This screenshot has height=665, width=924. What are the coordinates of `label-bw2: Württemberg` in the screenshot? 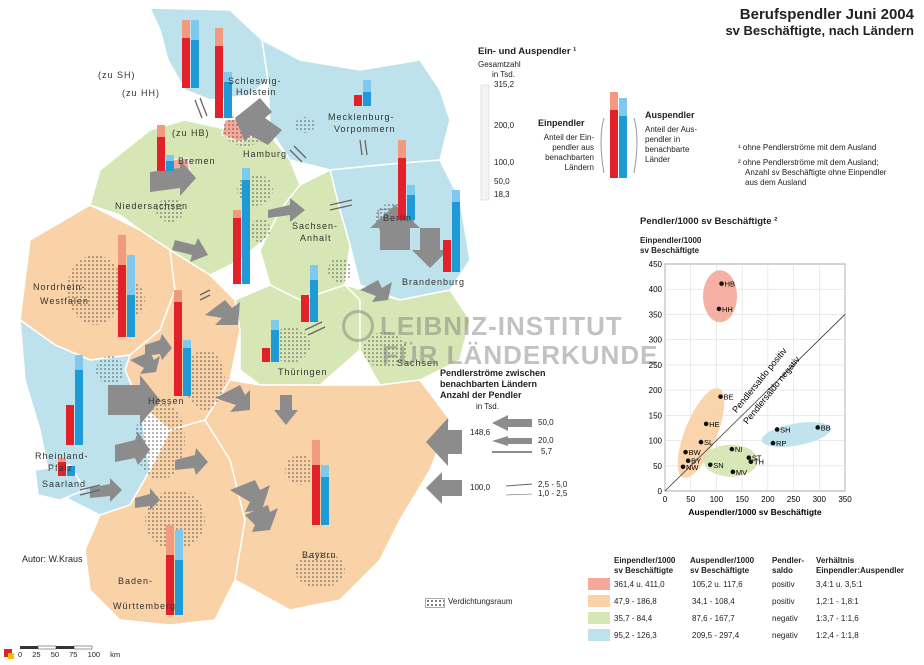 It's located at (145, 606).